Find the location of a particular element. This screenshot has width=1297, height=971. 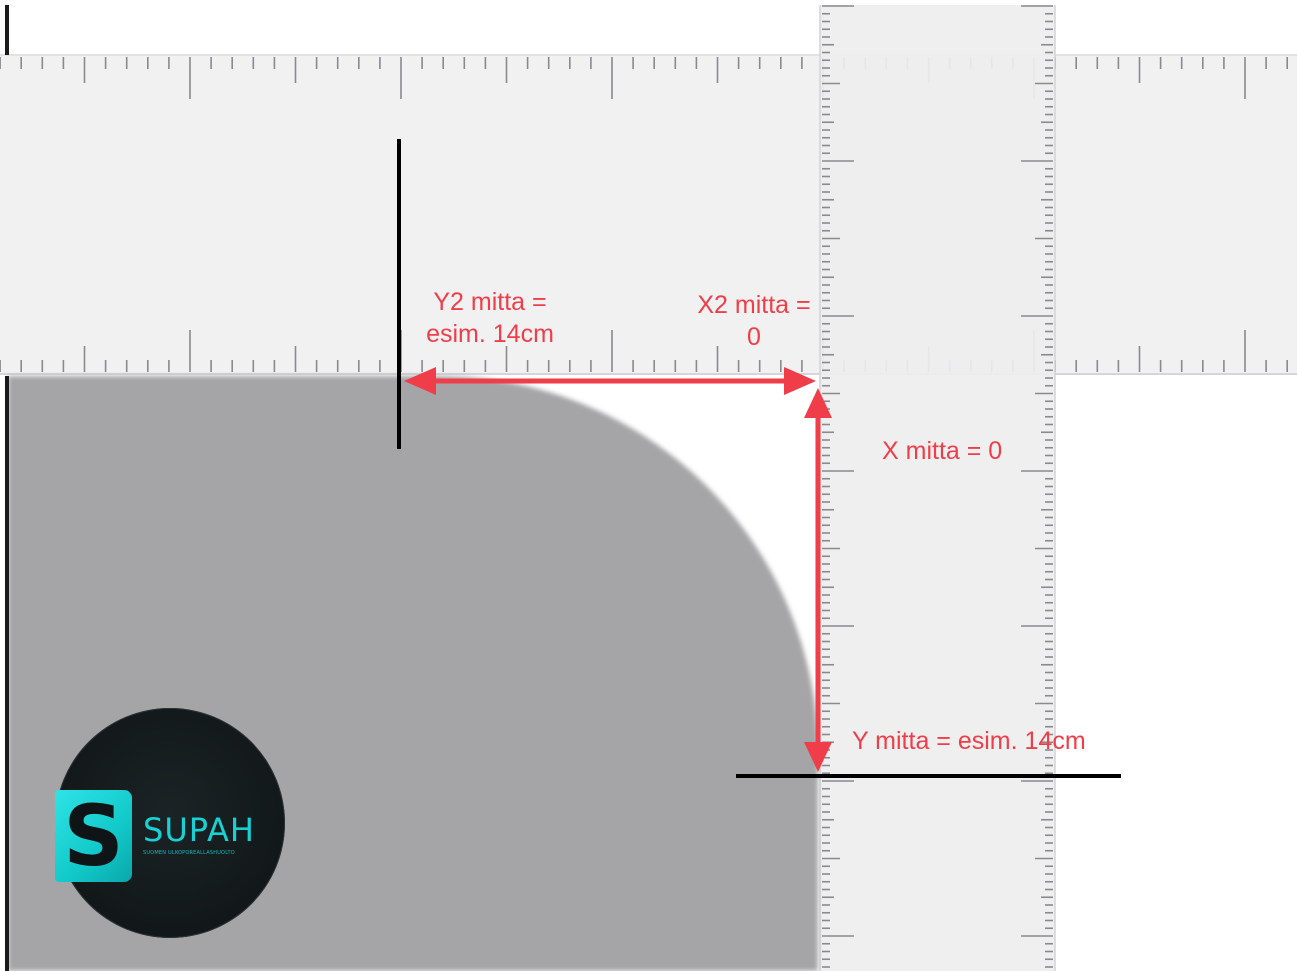

top-left-edge-line is located at coordinates (7, 30).